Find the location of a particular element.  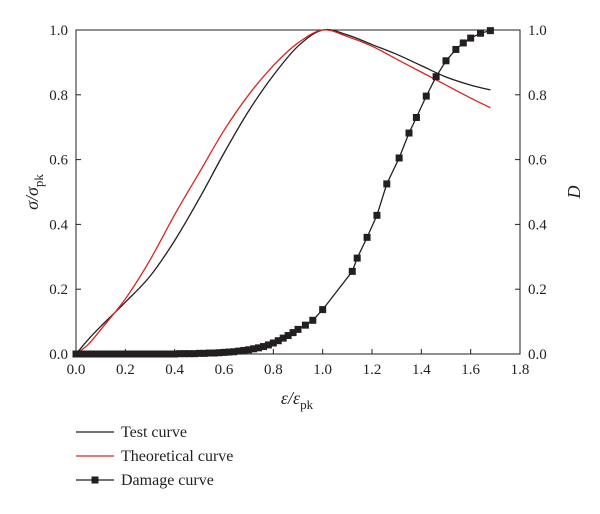

y-left-tick-label: 1.0 is located at coordinates (58, 31).